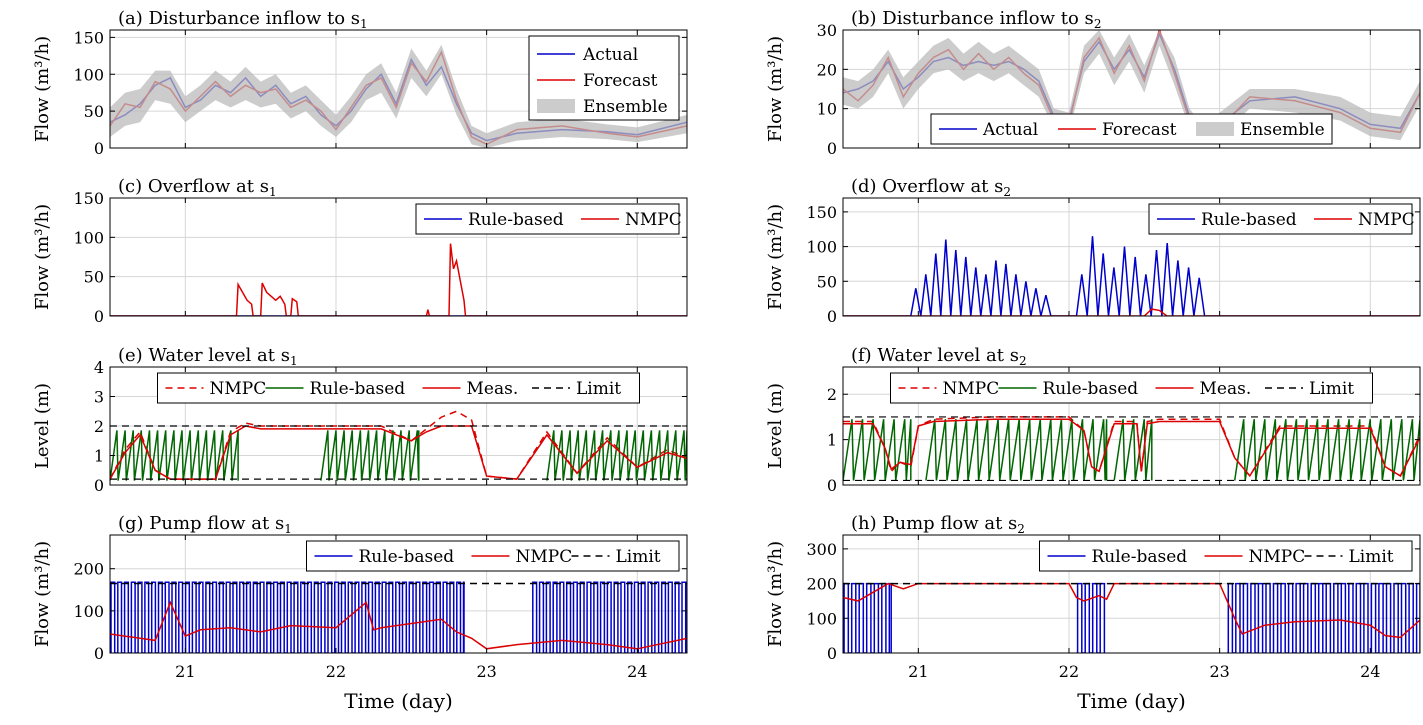 This screenshot has width=1423, height=725. What do you see at coordinates (208, 356) in the screenshot?
I see `chart-title: (e) Water level at s1` at bounding box center [208, 356].